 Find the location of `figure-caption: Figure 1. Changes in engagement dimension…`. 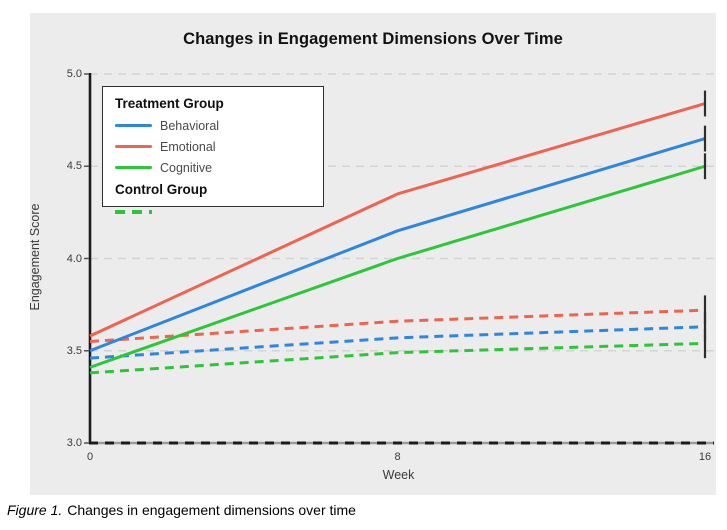

figure-caption: Figure 1. Changes in engagement dimension… is located at coordinates (181, 510).